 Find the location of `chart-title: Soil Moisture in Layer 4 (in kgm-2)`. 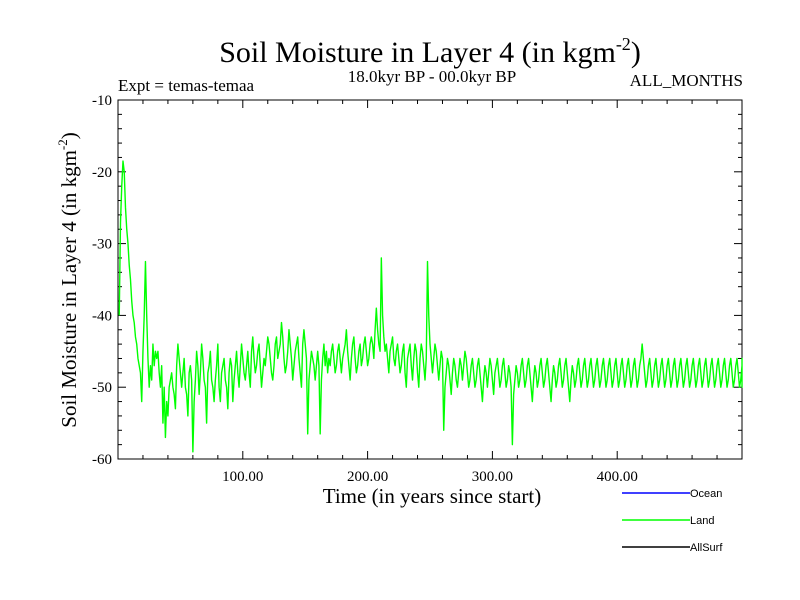

chart-title: Soil Moisture in Layer 4 (in kgm-2) is located at coordinates (430, 51).